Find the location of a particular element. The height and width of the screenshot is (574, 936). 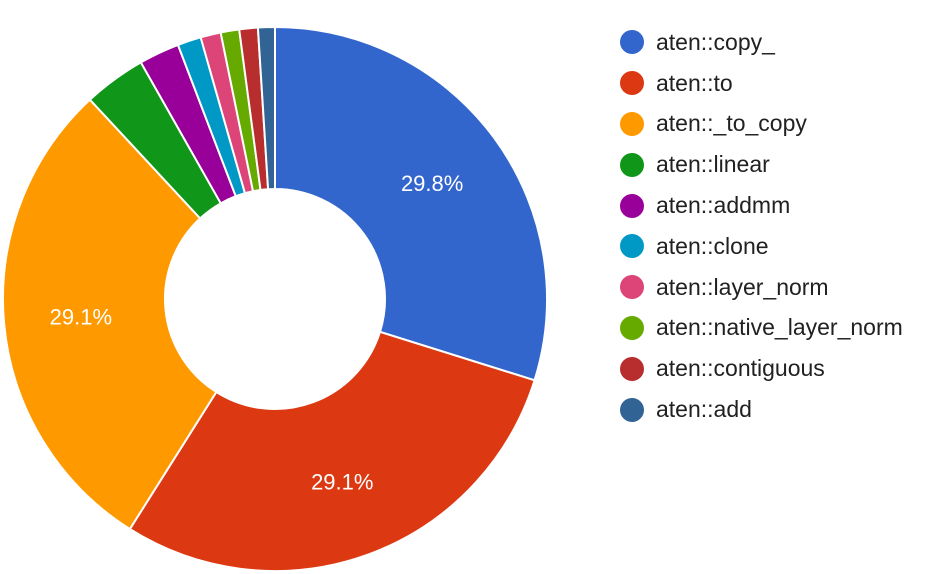

legend-item: aten::_to_copy is located at coordinates (761, 124).